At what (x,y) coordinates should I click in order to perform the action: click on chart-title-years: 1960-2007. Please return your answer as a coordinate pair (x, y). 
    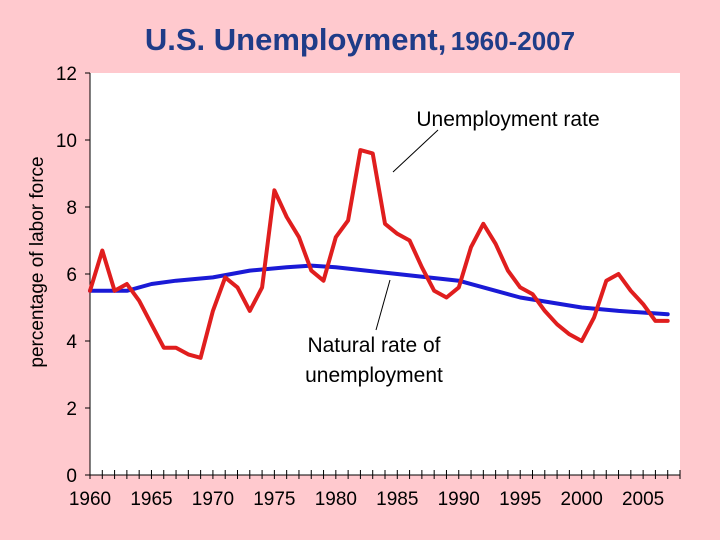
    Looking at the image, I should click on (513, 41).